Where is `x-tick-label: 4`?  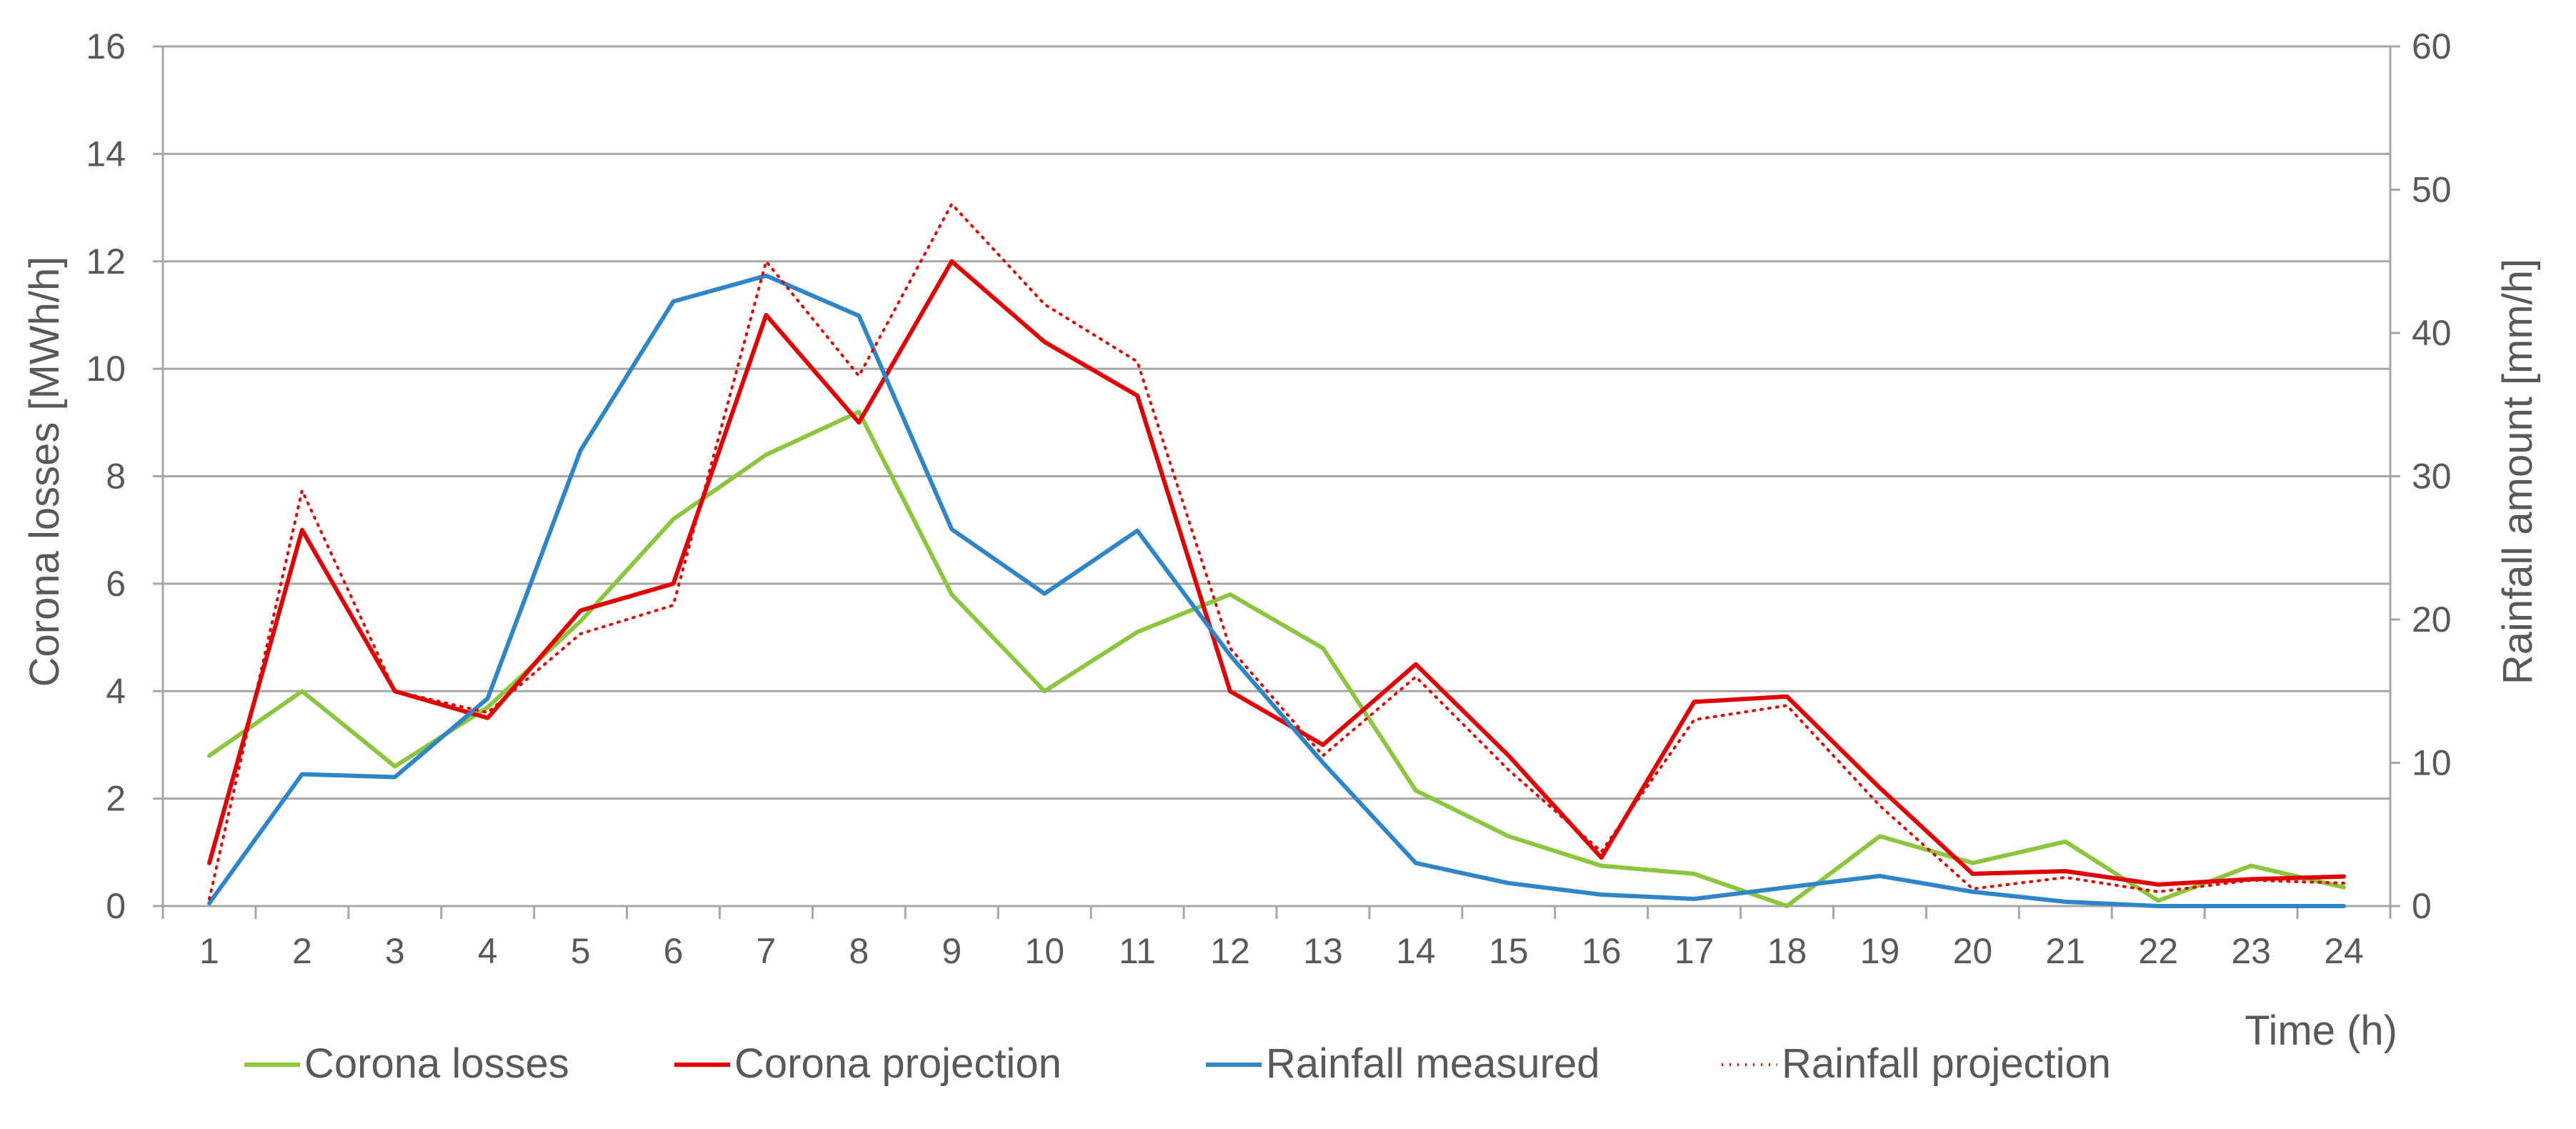
x-tick-label: 4 is located at coordinates (488, 951).